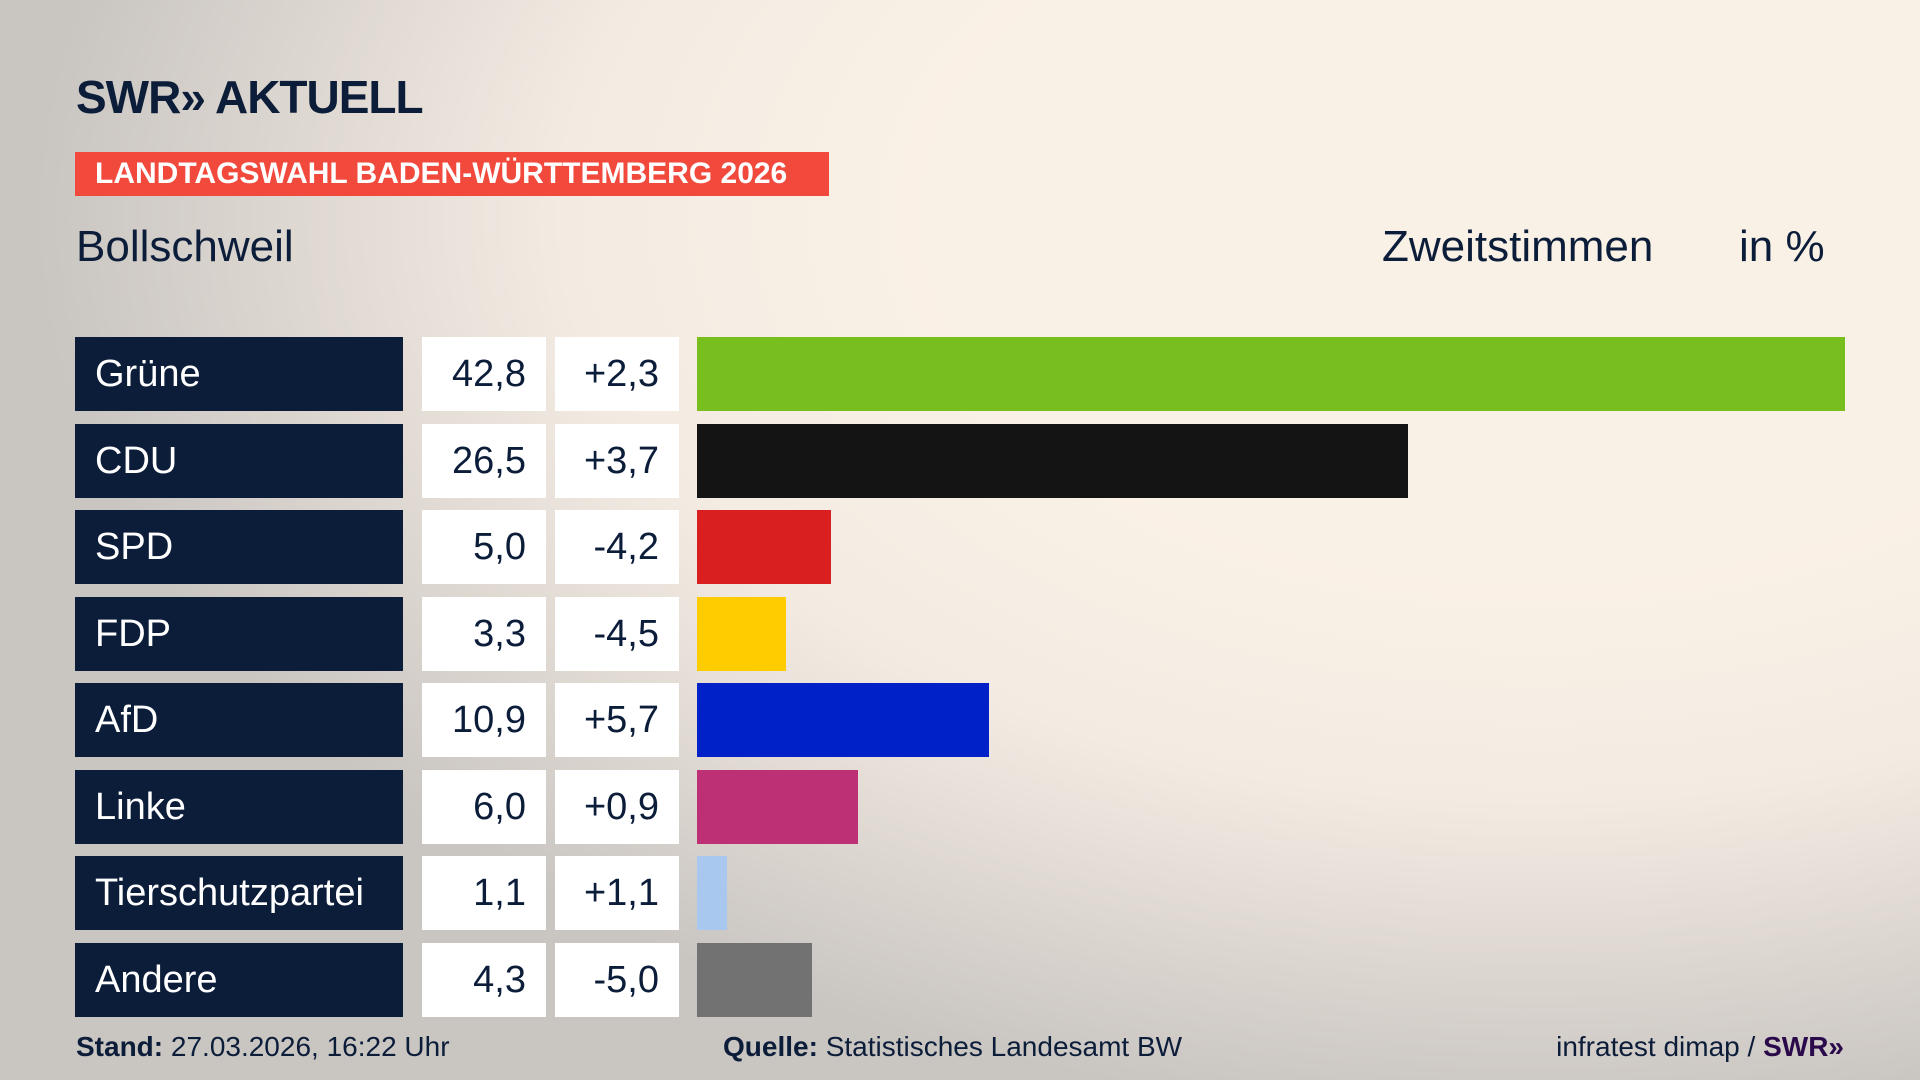 The width and height of the screenshot is (1920, 1080). What do you see at coordinates (617, 547) in the screenshot?
I see `change-label: -4,2` at bounding box center [617, 547].